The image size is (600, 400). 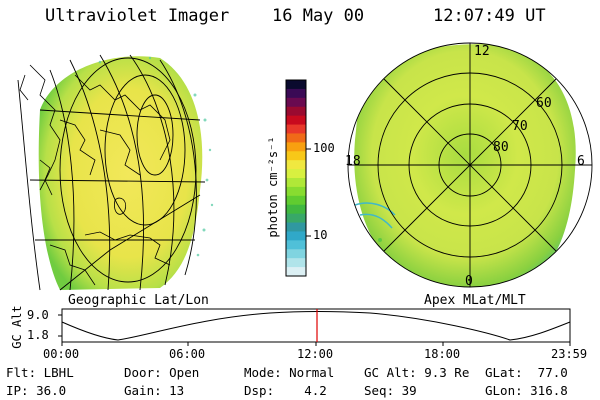 I want to click on timeline-xtick-2: 12:00, so click(x=315, y=354).